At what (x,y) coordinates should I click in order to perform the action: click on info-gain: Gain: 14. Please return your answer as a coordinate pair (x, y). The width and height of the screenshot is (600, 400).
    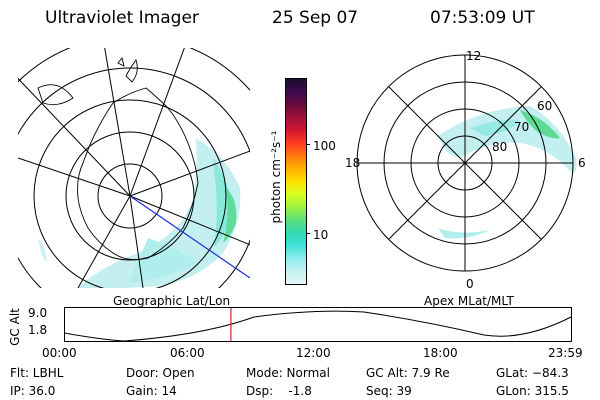
    Looking at the image, I should click on (151, 391).